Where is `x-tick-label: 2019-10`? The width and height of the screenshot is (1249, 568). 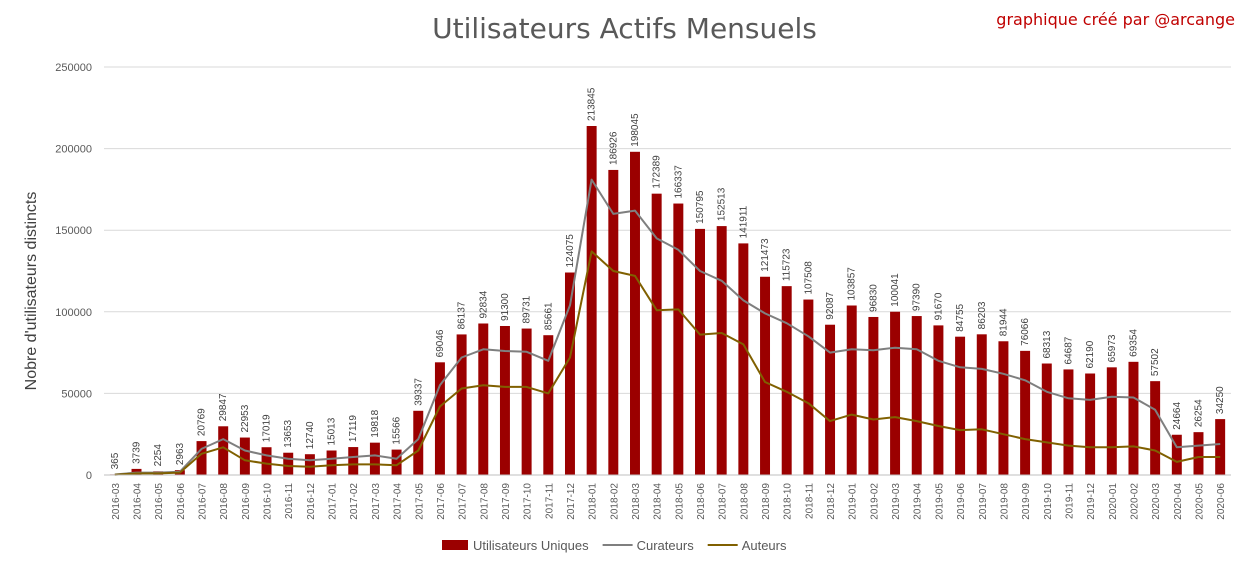
x-tick-label: 2019-10 is located at coordinates (1048, 501).